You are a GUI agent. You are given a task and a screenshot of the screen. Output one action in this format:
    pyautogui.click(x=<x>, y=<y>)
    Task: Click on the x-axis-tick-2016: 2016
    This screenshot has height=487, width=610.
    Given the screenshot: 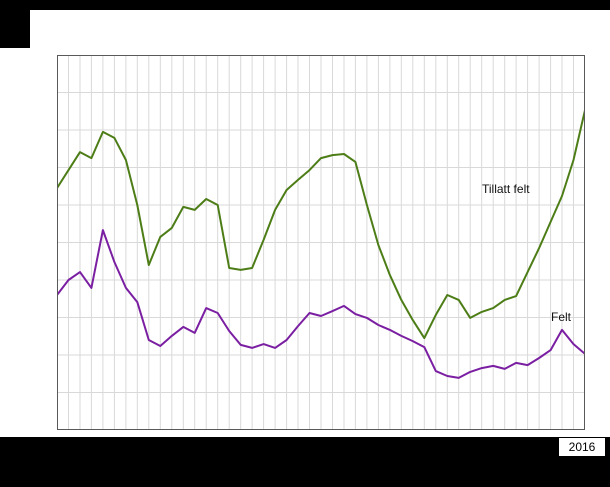 What is the action you would take?
    pyautogui.click(x=582, y=447)
    